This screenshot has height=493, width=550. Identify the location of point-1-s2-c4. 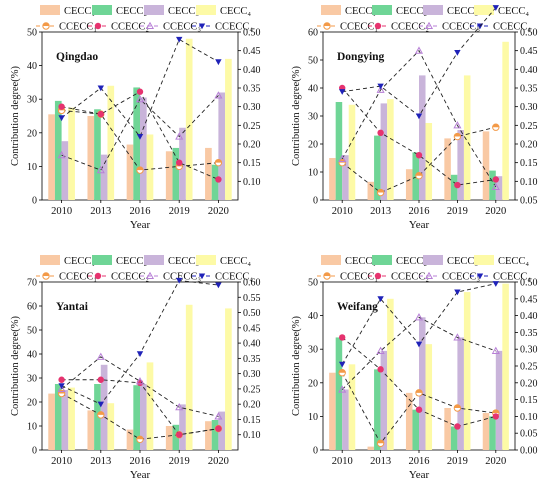
(179, 162).